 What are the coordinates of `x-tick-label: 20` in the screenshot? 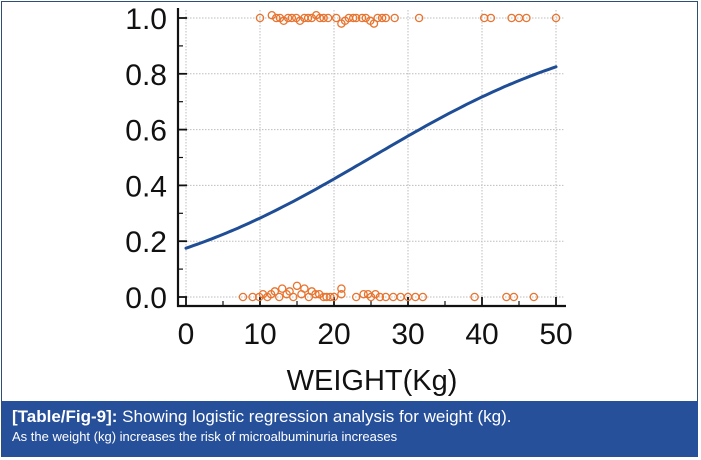 It's located at (333, 334).